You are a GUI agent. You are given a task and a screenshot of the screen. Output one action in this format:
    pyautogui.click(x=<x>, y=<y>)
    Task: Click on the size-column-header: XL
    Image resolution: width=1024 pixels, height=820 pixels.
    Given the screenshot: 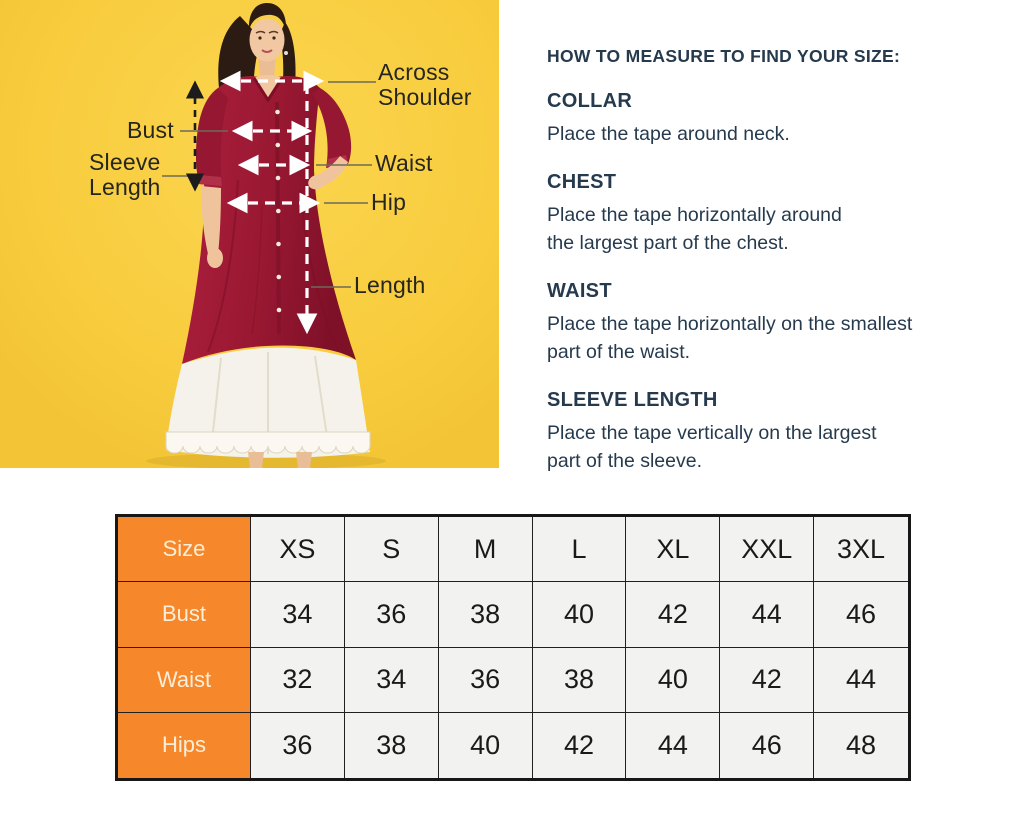 What is the action you would take?
    pyautogui.click(x=673, y=550)
    